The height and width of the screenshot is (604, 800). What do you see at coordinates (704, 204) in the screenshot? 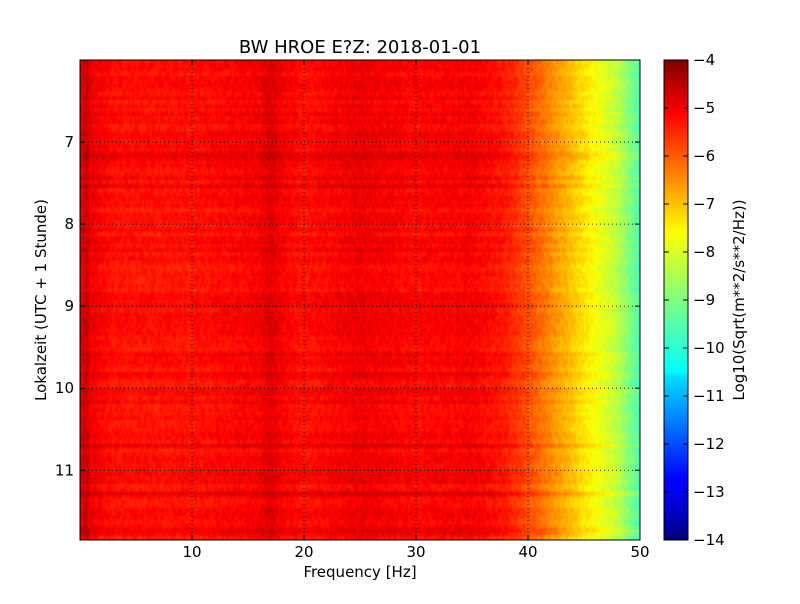
I see `colorbar-tick-label: −7` at bounding box center [704, 204].